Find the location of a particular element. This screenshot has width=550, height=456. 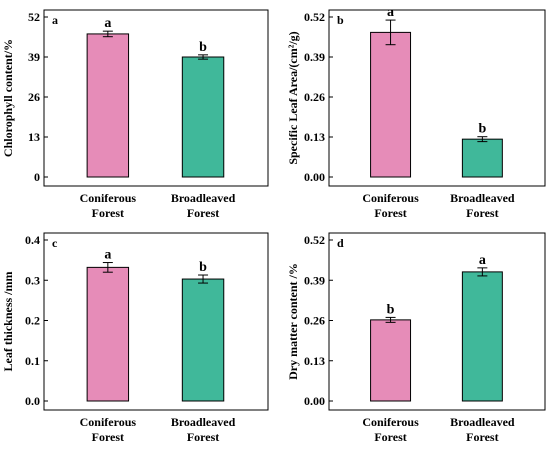

panel-label: c is located at coordinates (55, 243).